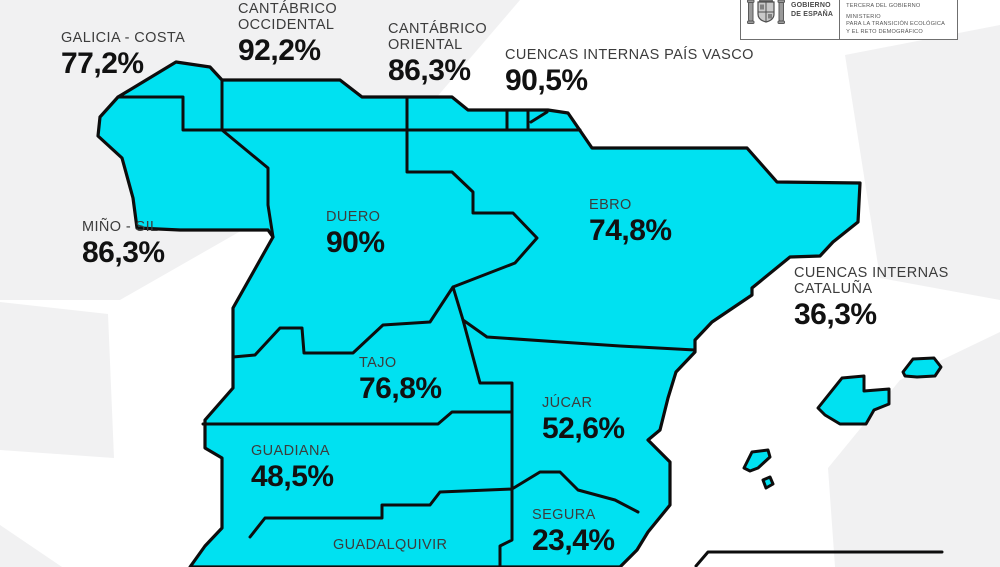 This screenshot has width=1000, height=567. What do you see at coordinates (400, 389) in the screenshot?
I see `basin-value: 76,8%` at bounding box center [400, 389].